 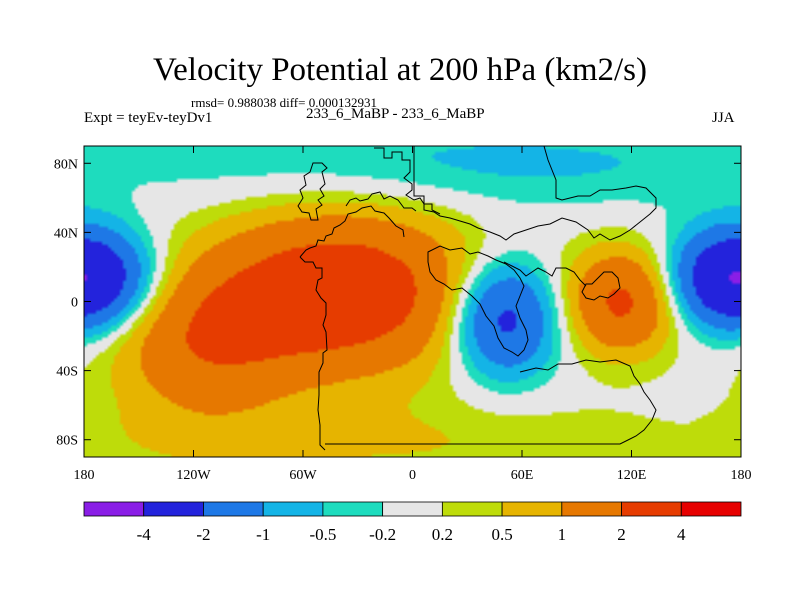 I want to click on colorbar-label: -0.5, so click(x=322, y=534).